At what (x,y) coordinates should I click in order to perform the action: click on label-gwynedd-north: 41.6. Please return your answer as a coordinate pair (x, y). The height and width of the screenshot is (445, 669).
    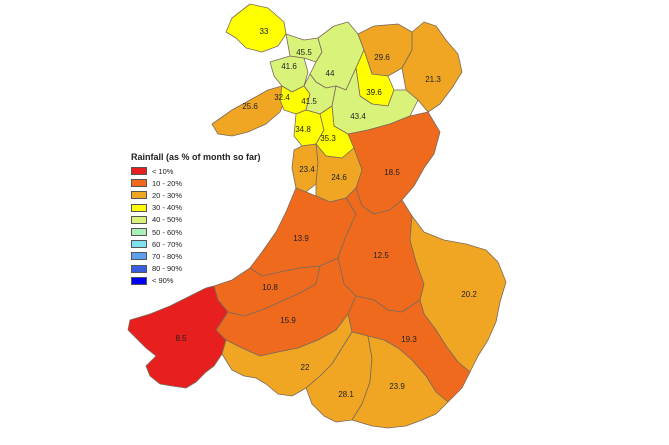
    Looking at the image, I should click on (289, 66).